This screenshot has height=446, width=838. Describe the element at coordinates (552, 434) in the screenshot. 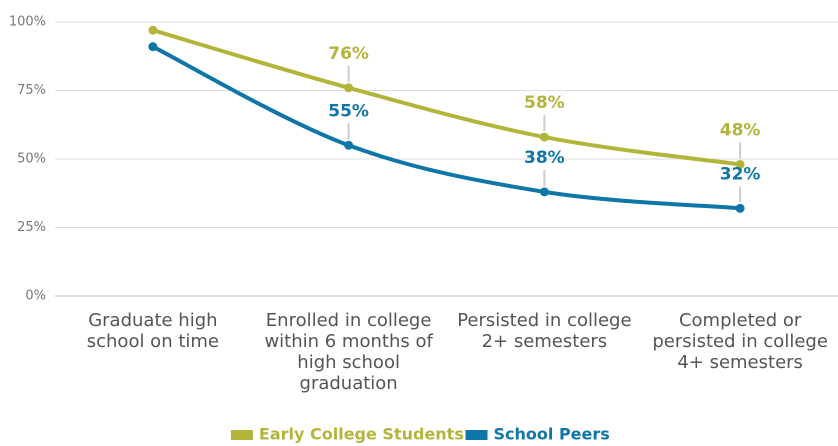

I see `legend-label: School Peers` at that location.